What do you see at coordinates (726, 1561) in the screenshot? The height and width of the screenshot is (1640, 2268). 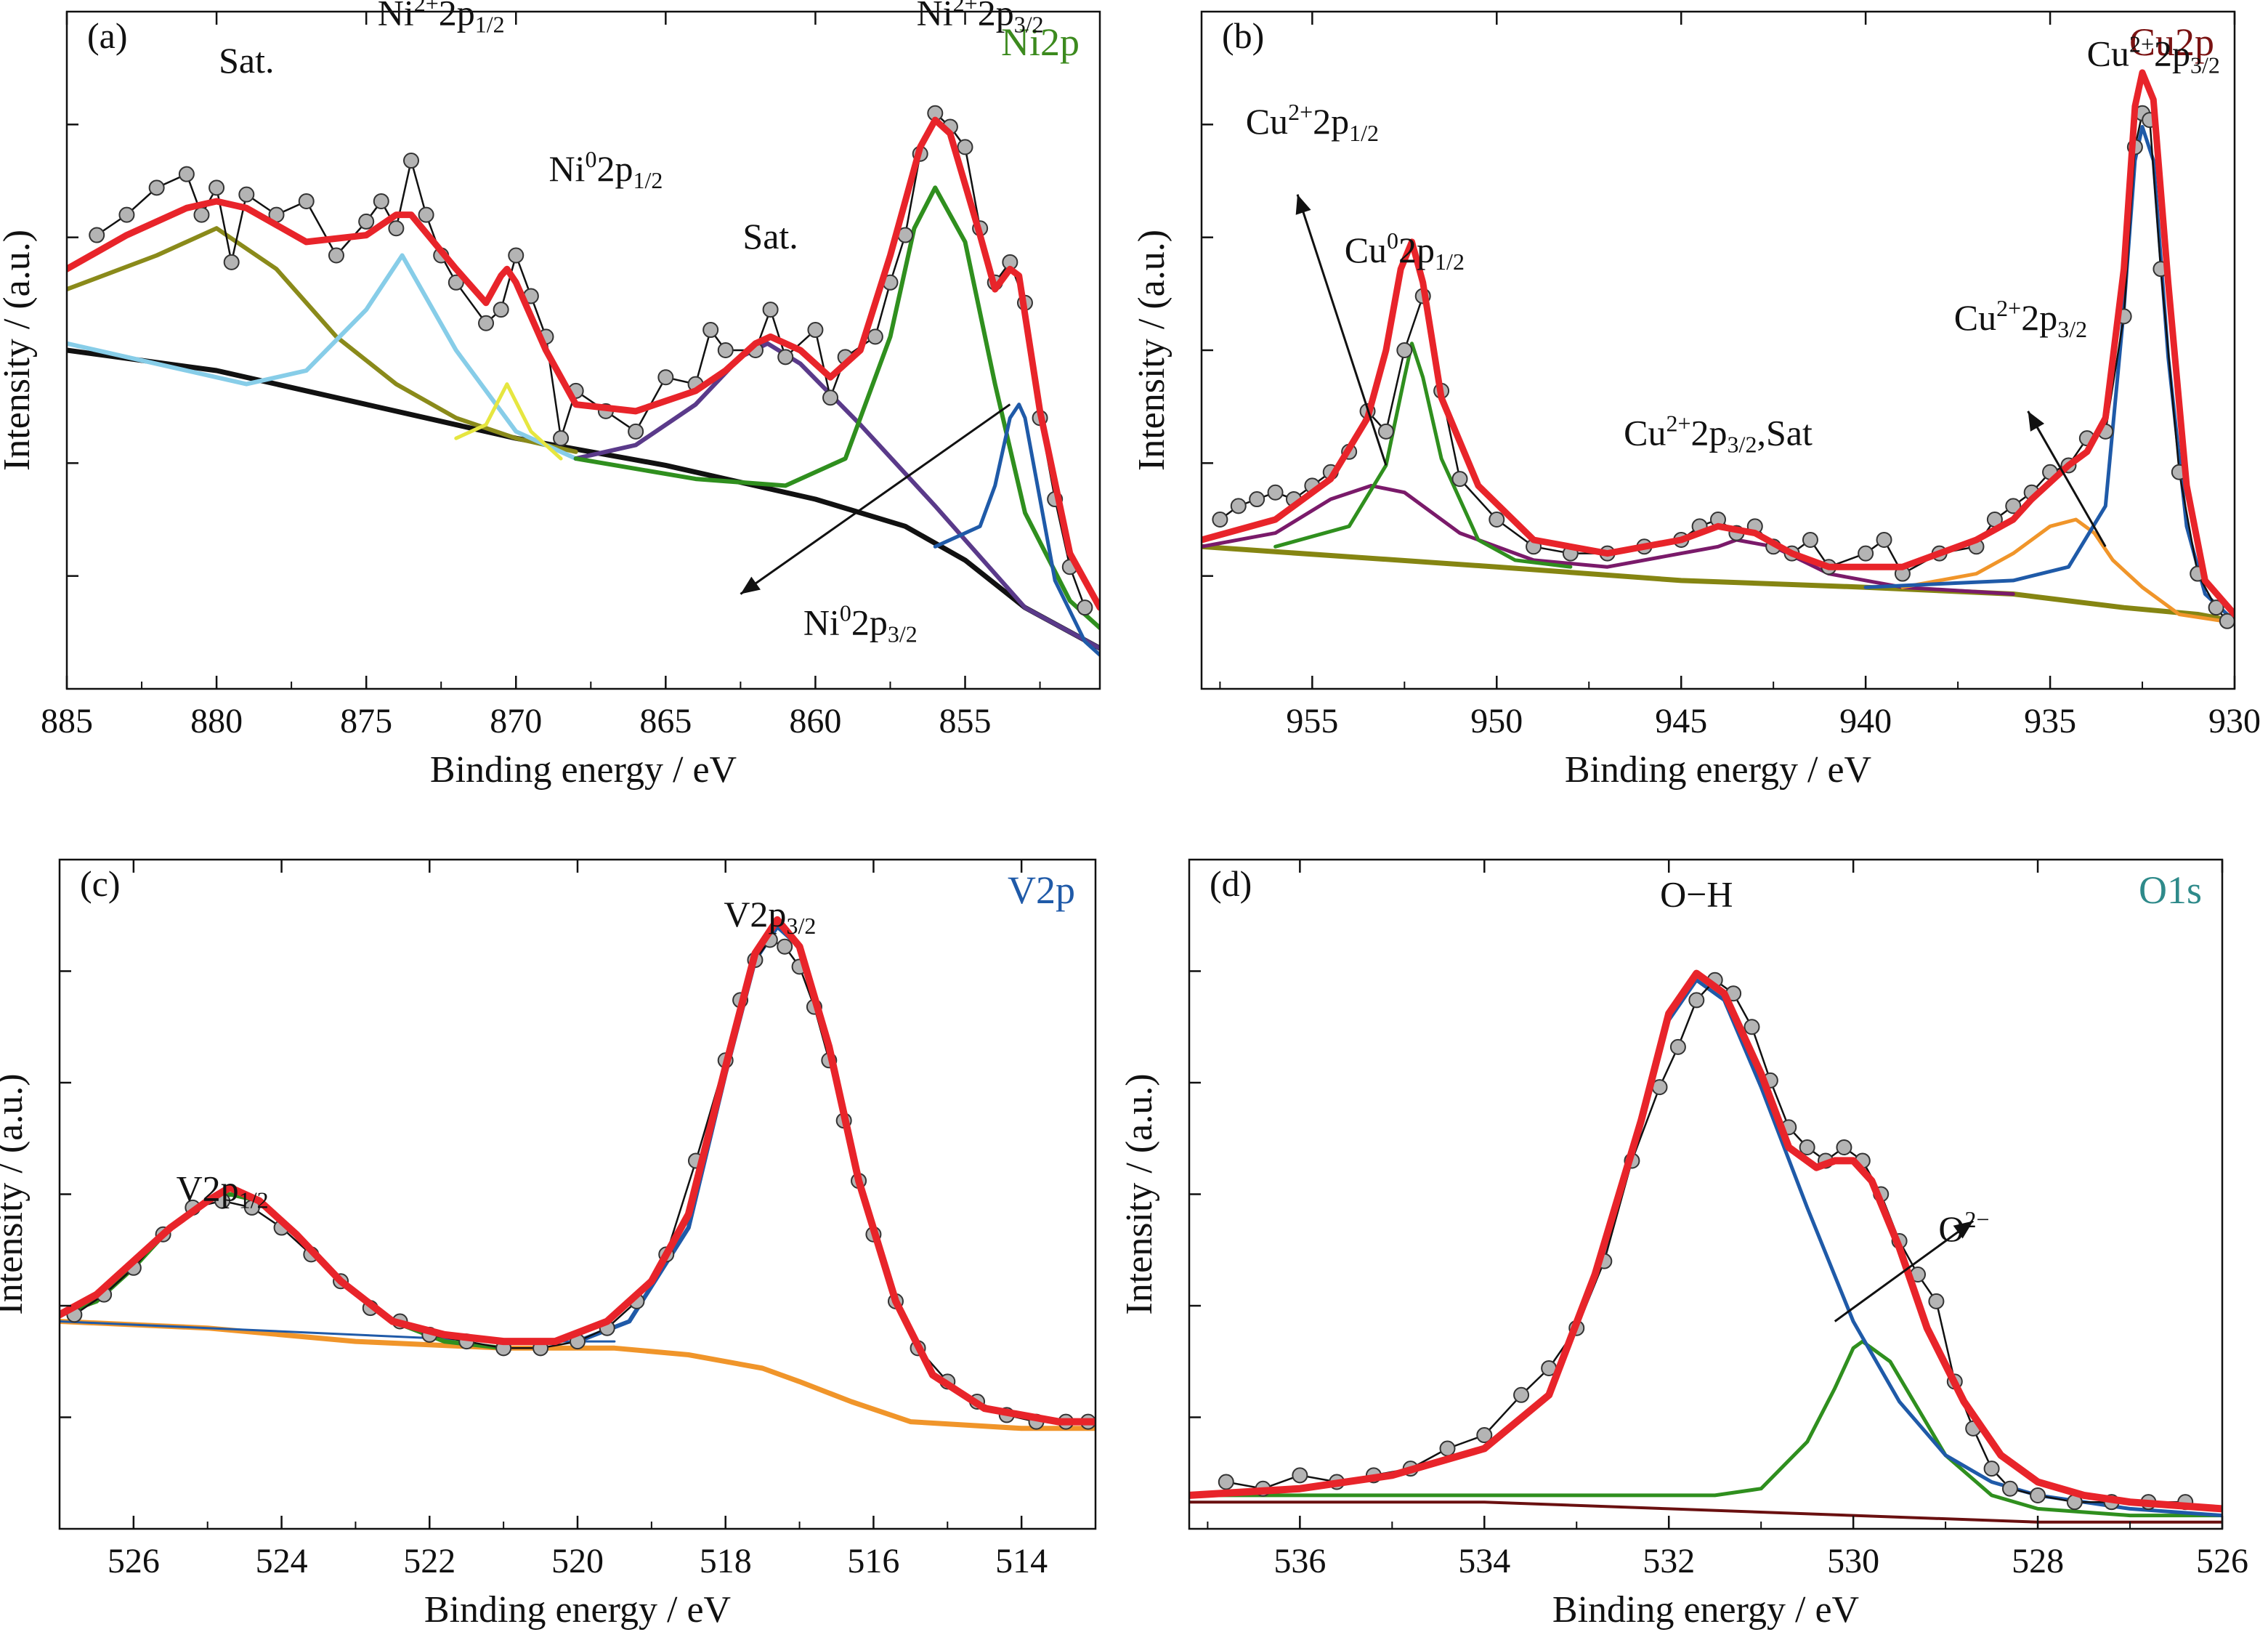 I see `x-tick-label: 518` at bounding box center [726, 1561].